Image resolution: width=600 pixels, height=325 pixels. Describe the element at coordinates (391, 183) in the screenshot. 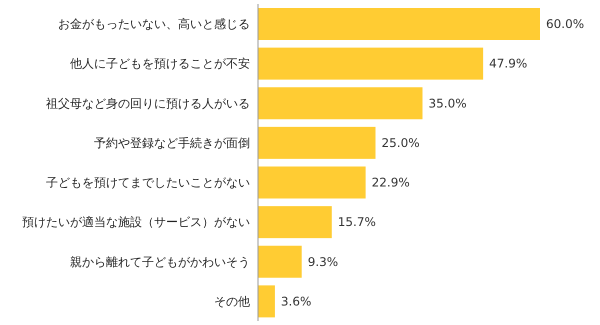

I see `data-label: 22.9%` at that location.